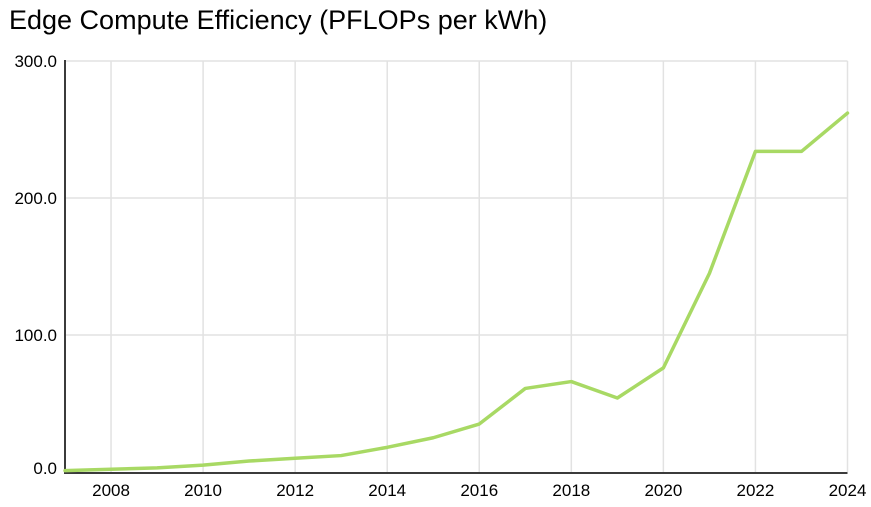 This screenshot has height=507, width=871. I want to click on x-tick-label: 2020, so click(663, 490).